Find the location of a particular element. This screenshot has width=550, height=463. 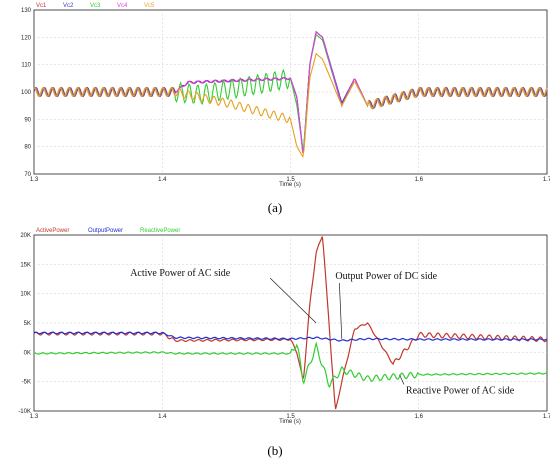

chart-b-legend: ActivePower OutputPower ReactivePower is located at coordinates (108, 231).